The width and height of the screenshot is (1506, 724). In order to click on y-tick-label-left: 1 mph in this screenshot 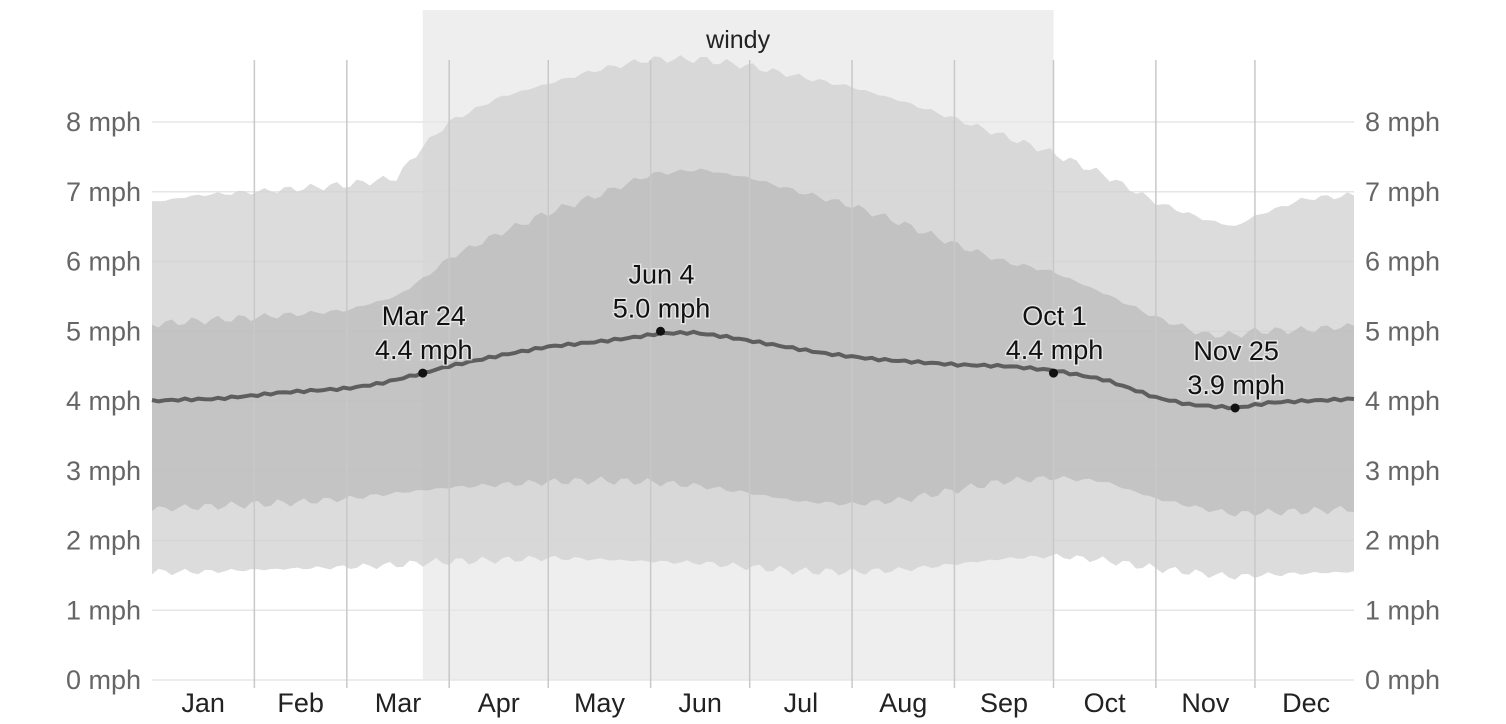, I will do `click(103, 610)`.